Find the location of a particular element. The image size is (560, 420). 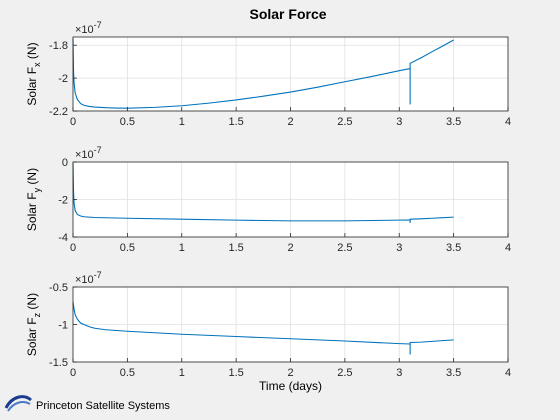

company-branding: Princeton Satellite Systems is located at coordinates (87, 402).